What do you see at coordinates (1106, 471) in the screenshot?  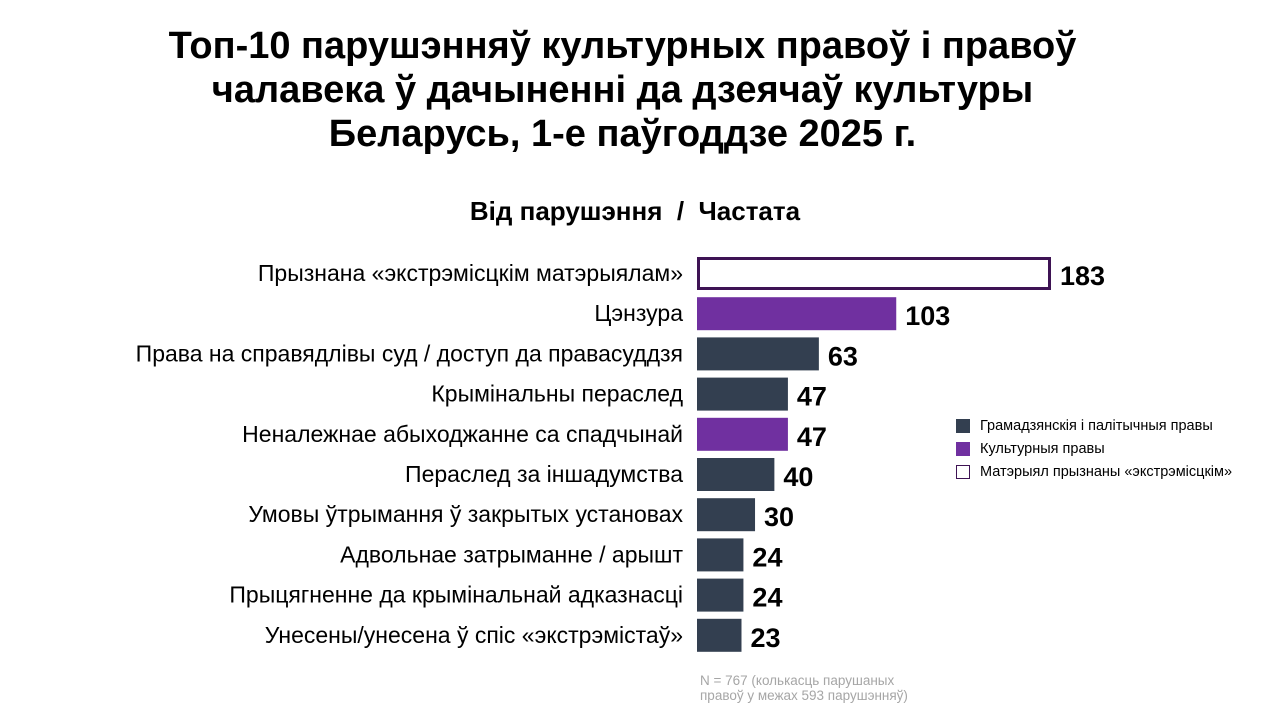 I see `legend-label: Матэрыял прызнаны «экстрэмісцкім»` at bounding box center [1106, 471].